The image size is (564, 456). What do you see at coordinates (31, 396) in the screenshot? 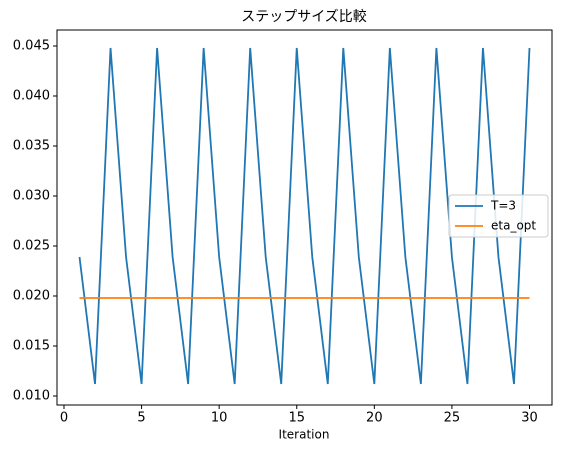
I see `y-tick-label: 0.010` at bounding box center [31, 396].